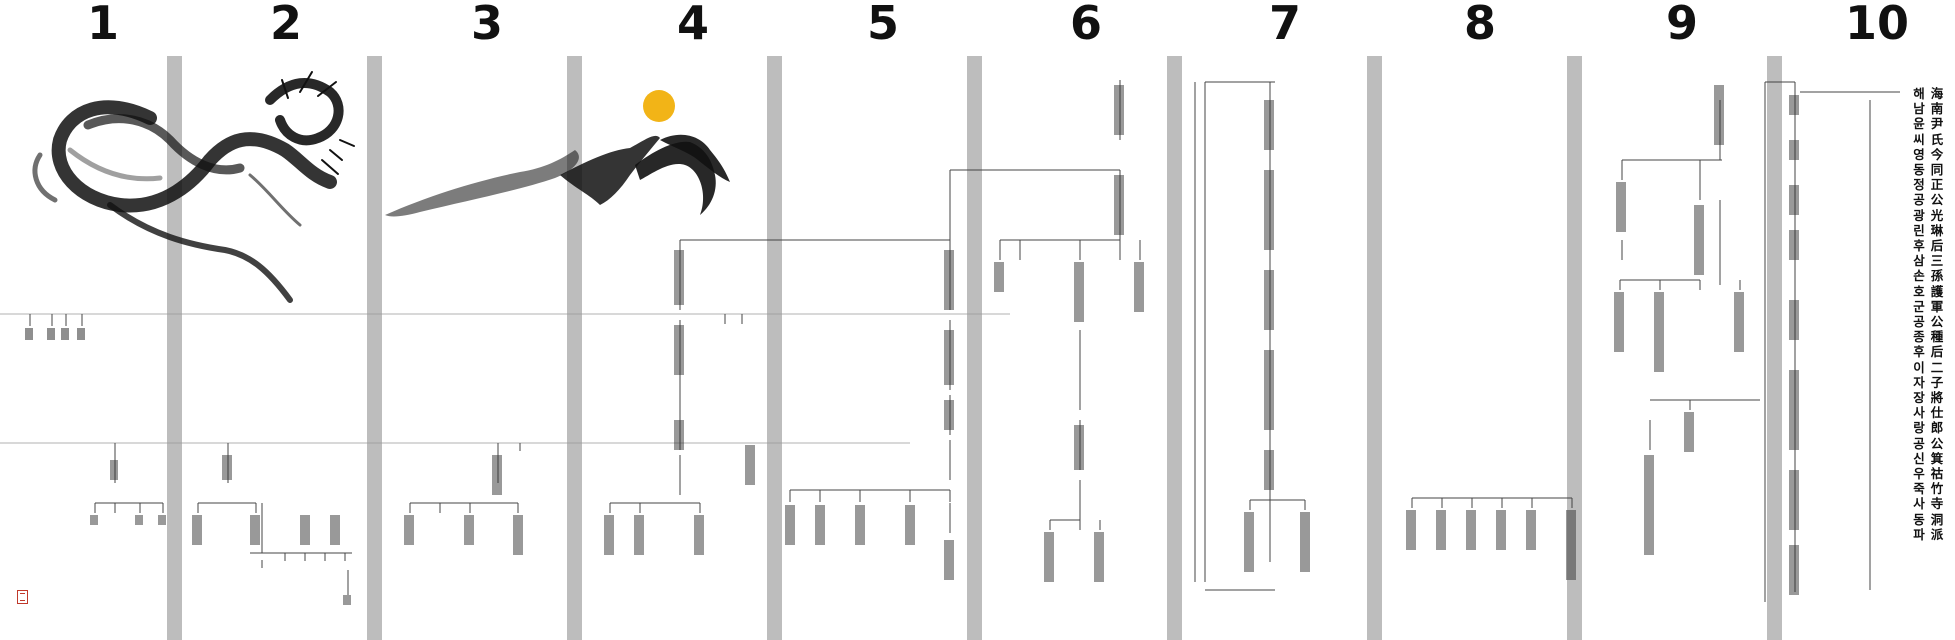 This screenshot has height=640, width=1955. Describe the element at coordinates (977, 28) in the screenshot. I see `panel-number-header: 1 2 3 4 5 6 7 8 9 10` at that location.